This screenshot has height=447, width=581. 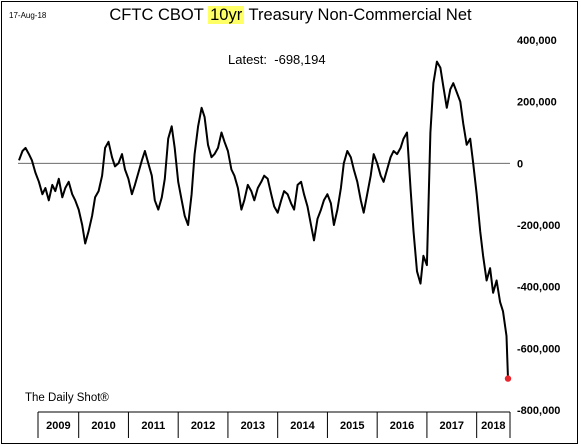 What do you see at coordinates (28, 15) in the screenshot?
I see `date-stamp: 17-Aug-18` at bounding box center [28, 15].